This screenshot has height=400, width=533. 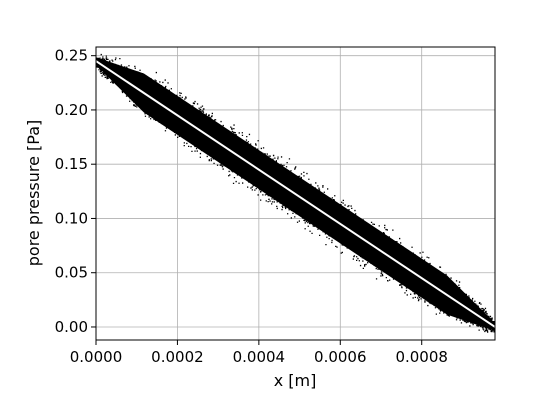 I want to click on x-axis-ticks: 0.0000 0.0002 0.0004 0.0006 0.0008, so click(x=259, y=353).